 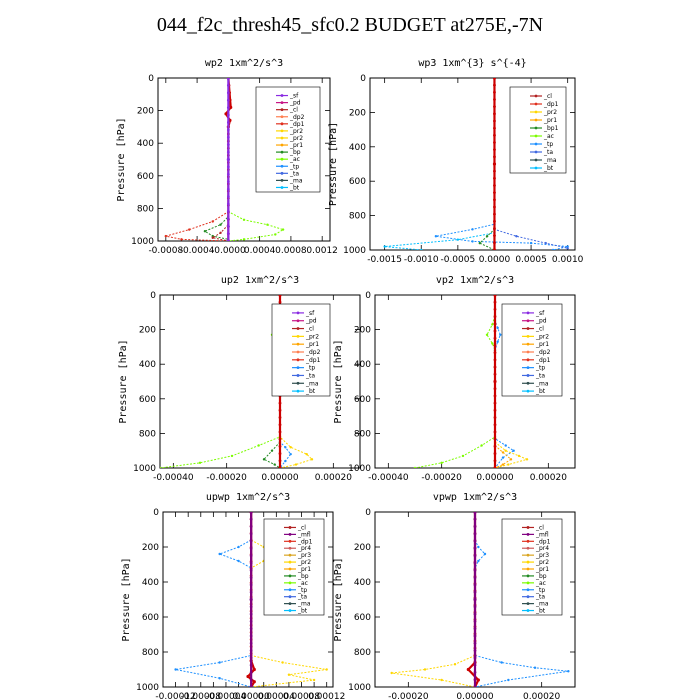 I want to click on x-tick-label: 0.0008, so click(x=291, y=251).